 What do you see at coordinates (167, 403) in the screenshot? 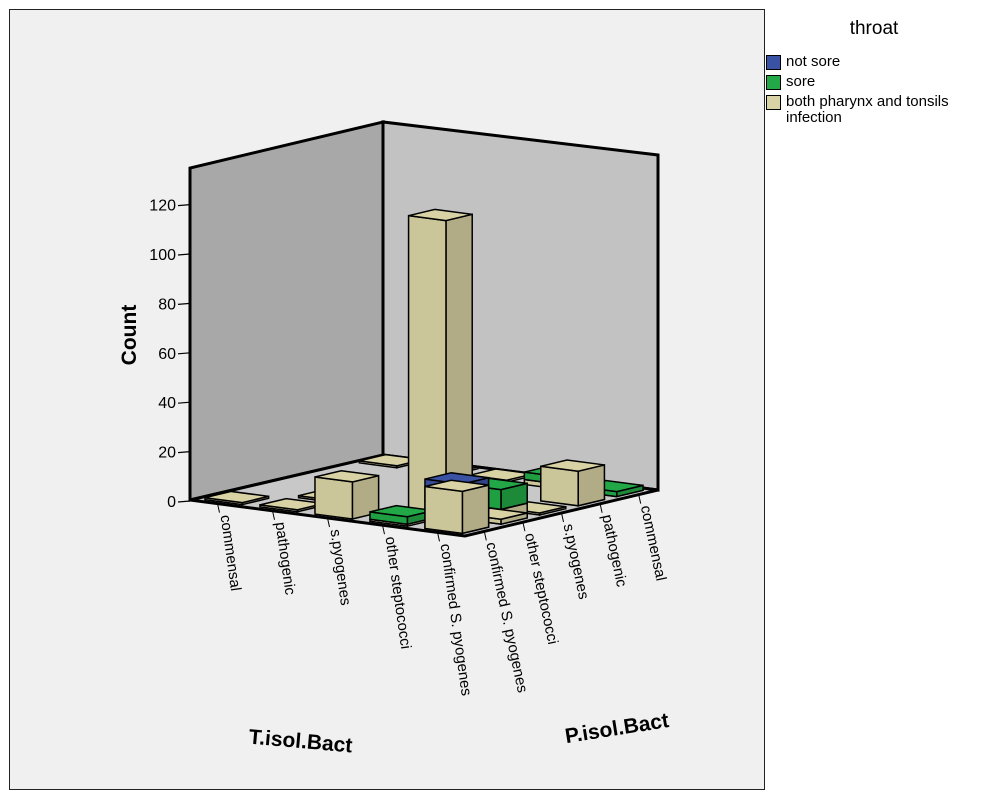
I see `y-tick-label: 40` at bounding box center [167, 403].